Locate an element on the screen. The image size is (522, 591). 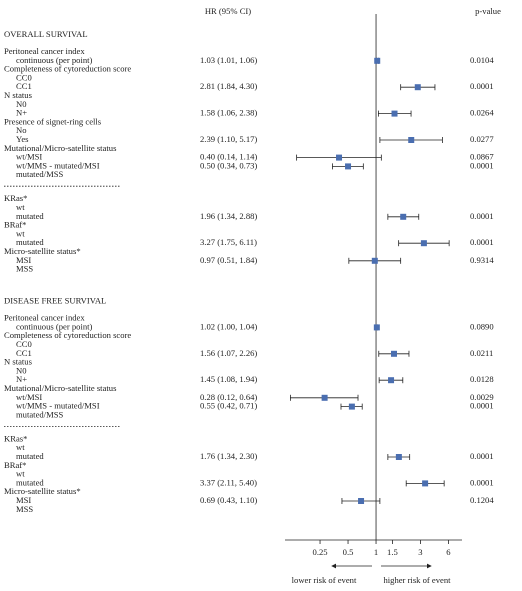
group-label: Presence of signet-ring cells is located at coordinates (53, 121).